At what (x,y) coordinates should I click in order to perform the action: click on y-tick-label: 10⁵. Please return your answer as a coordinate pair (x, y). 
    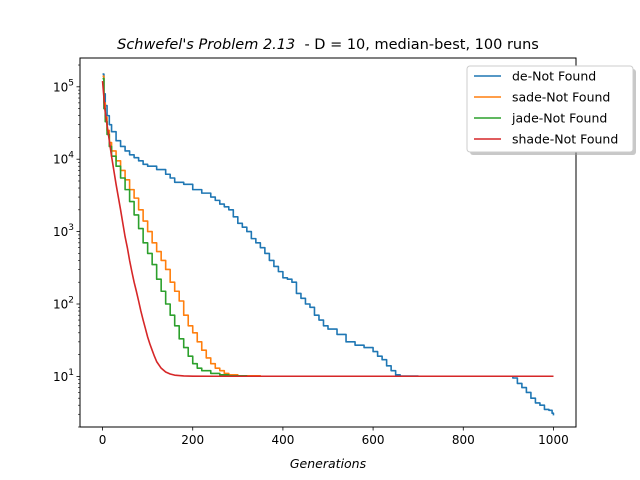
    Looking at the image, I should click on (63, 86).